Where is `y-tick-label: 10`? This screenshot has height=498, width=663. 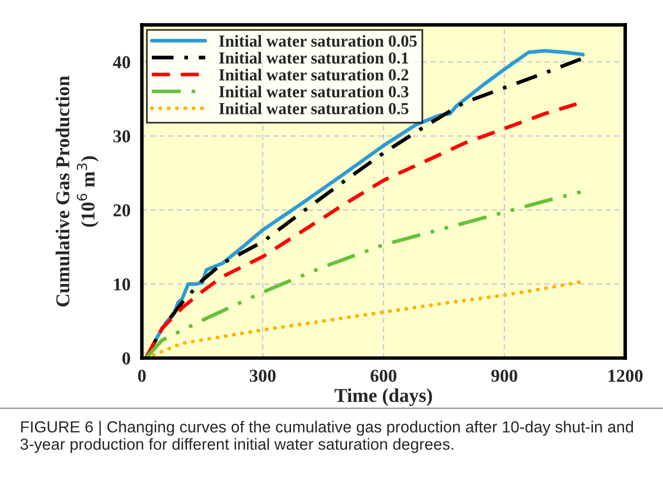
y-tick-label: 10 is located at coordinates (122, 284).